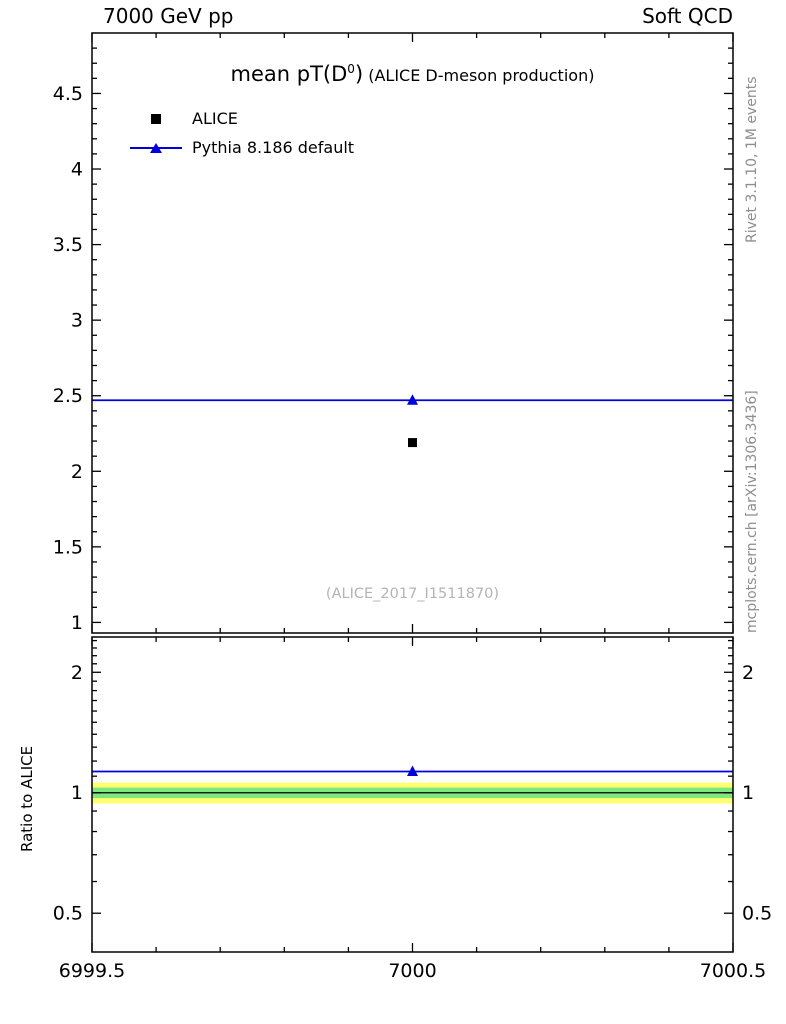 This screenshot has width=786, height=1024. I want to click on x-tick-label: 7000.5, so click(733, 971).